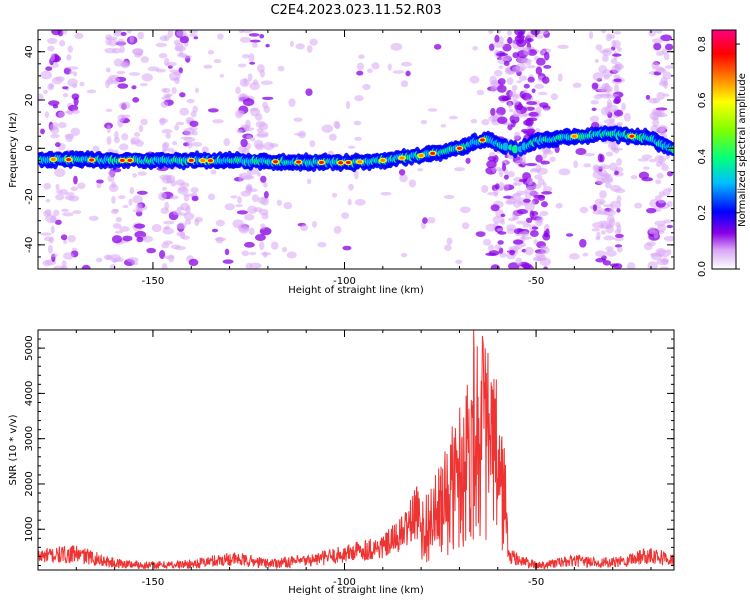 The width and height of the screenshot is (750, 604). Describe the element at coordinates (153, 281) in the screenshot. I see `spectrogram-x-tick-label: -150` at that location.